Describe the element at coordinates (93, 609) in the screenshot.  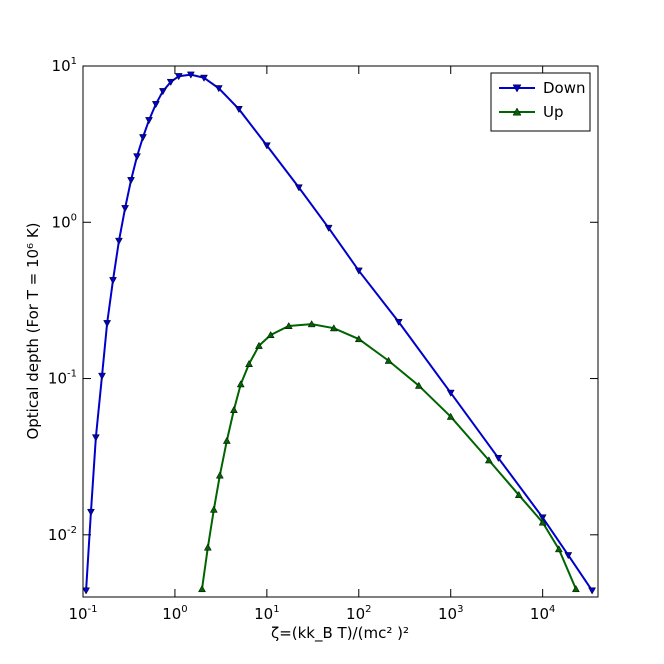
I see `x-tick-label-exponent: -1` at that location.